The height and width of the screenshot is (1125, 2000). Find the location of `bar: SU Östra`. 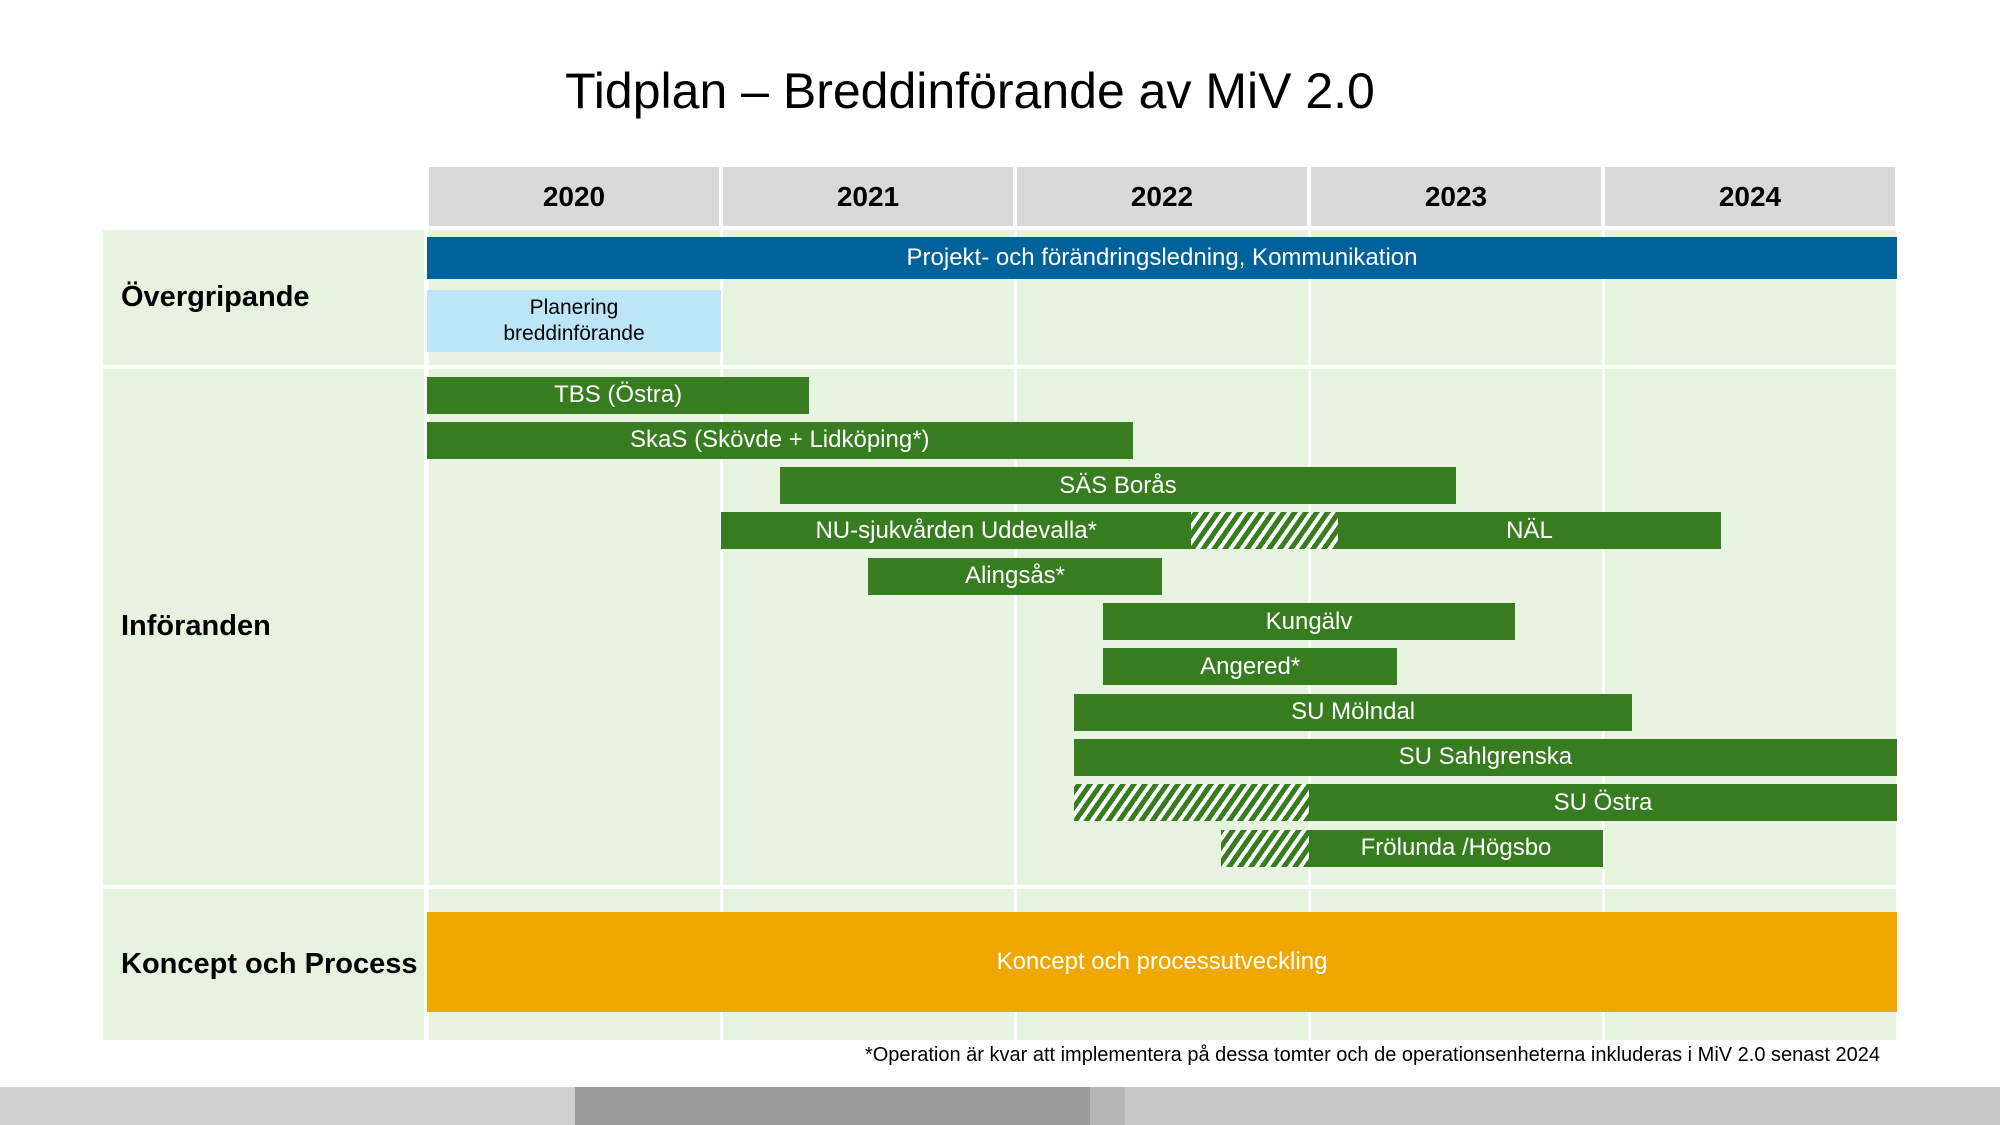

bar: SU Östra is located at coordinates (1603, 803).